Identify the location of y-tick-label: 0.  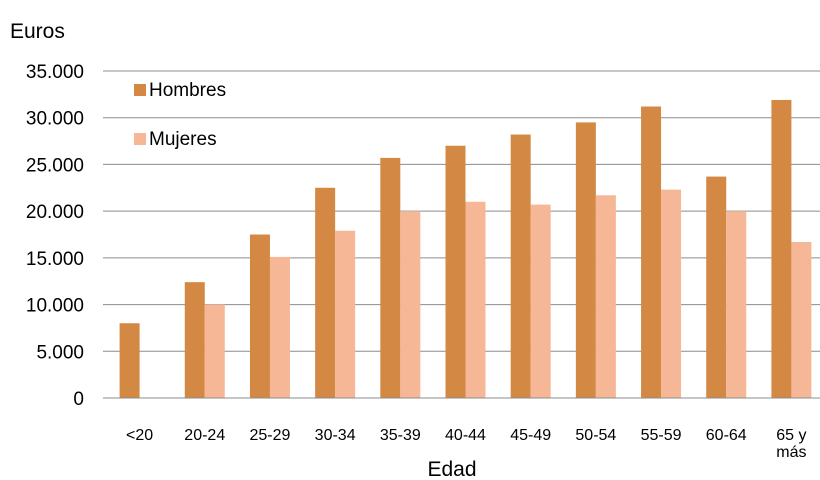
(78, 399).